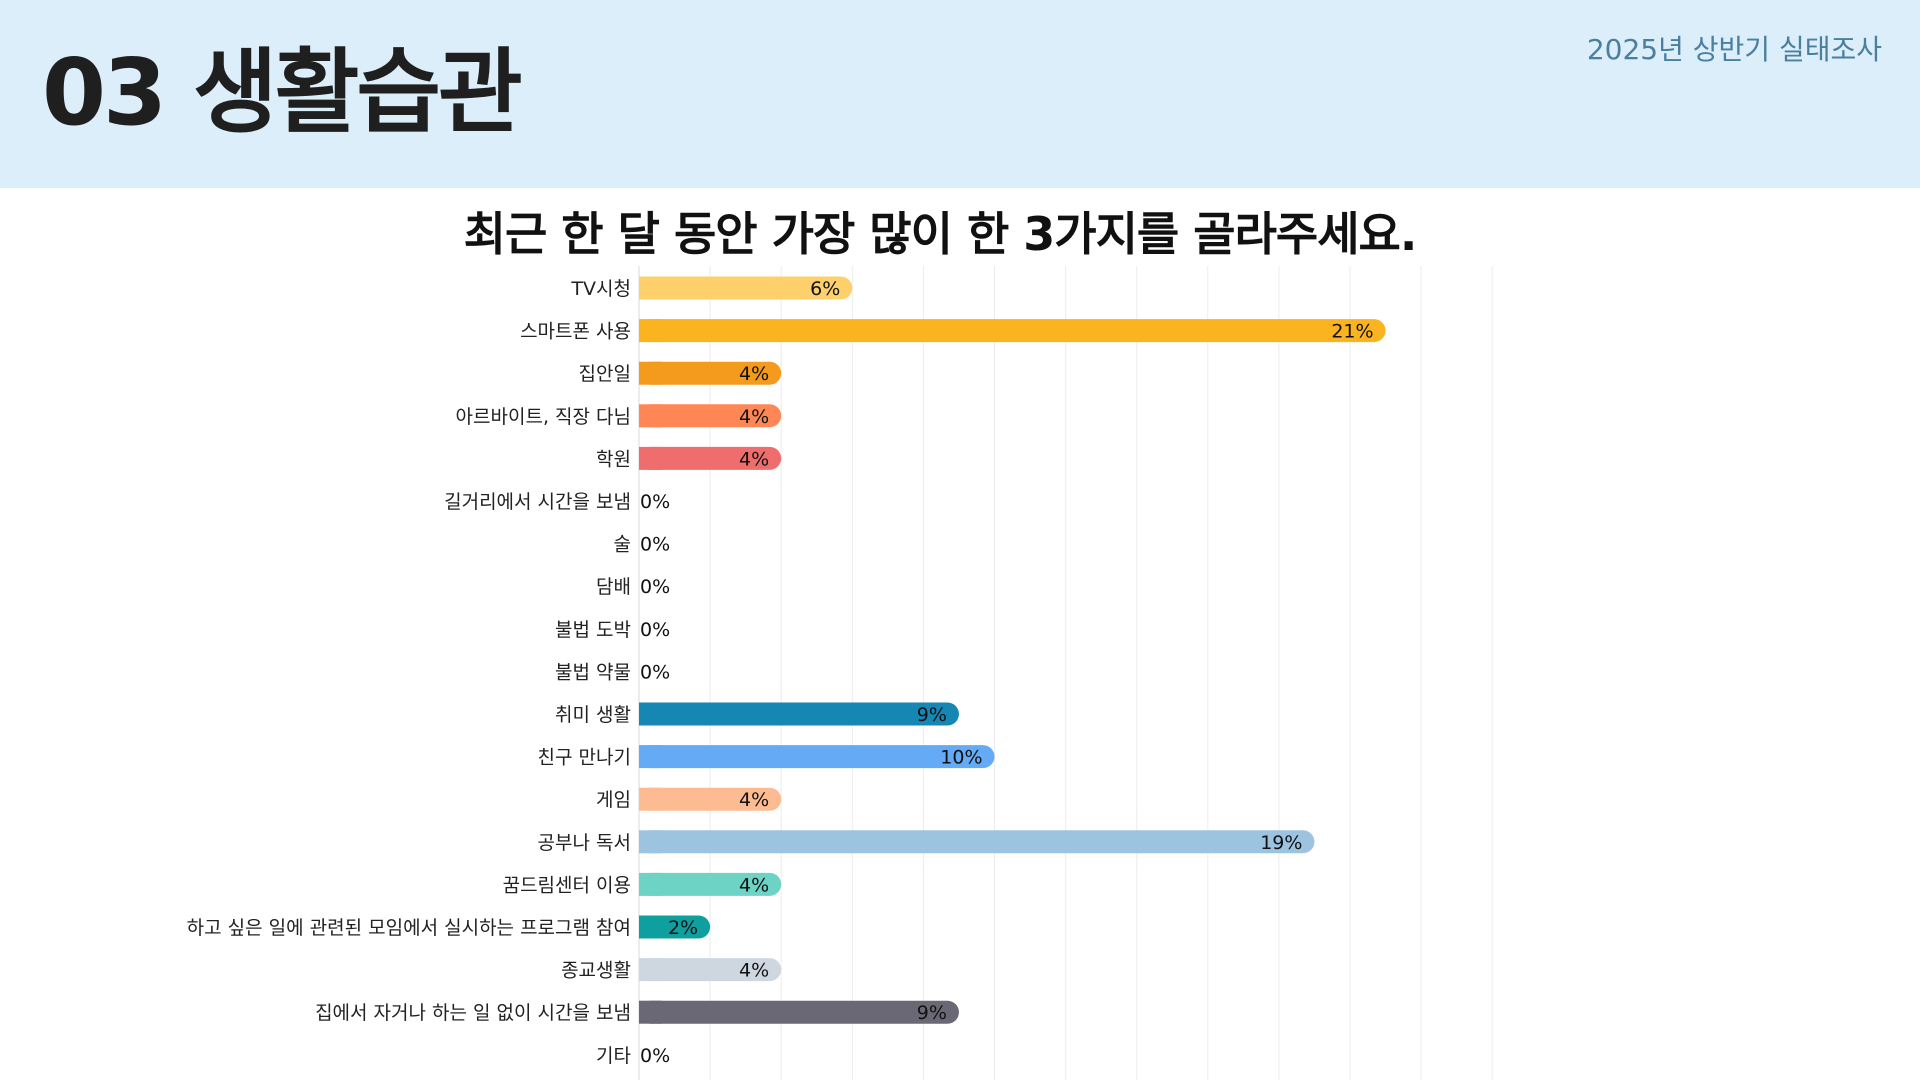 This screenshot has height=1080, width=1920. I want to click on category-label: 집에서 자거나 하는 일 없이 시간을 보냄, so click(473, 1013).